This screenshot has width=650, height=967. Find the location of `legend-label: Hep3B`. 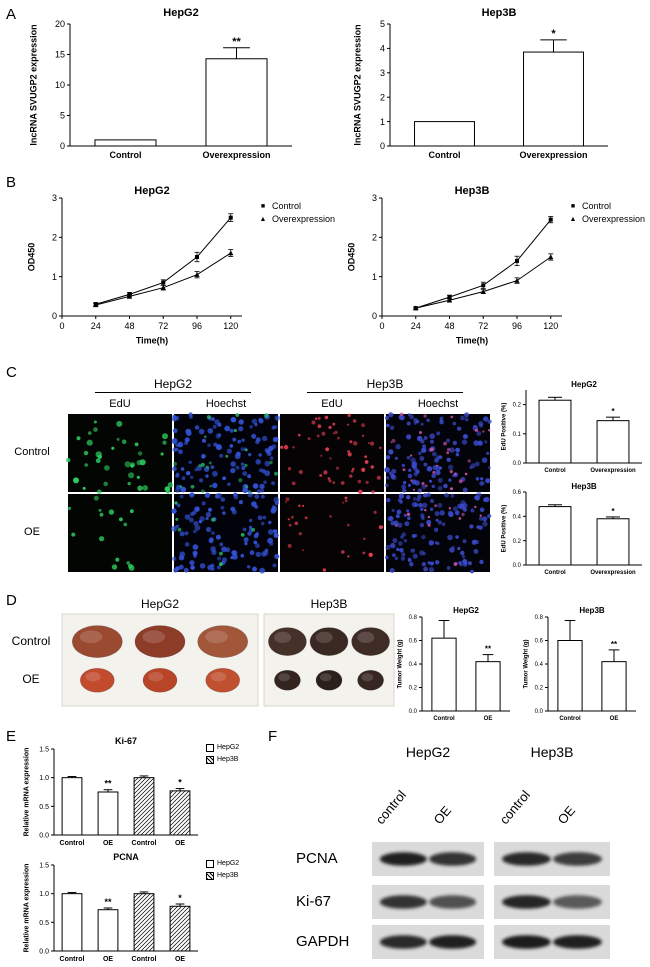

legend-label: Hep3B is located at coordinates (228, 875).